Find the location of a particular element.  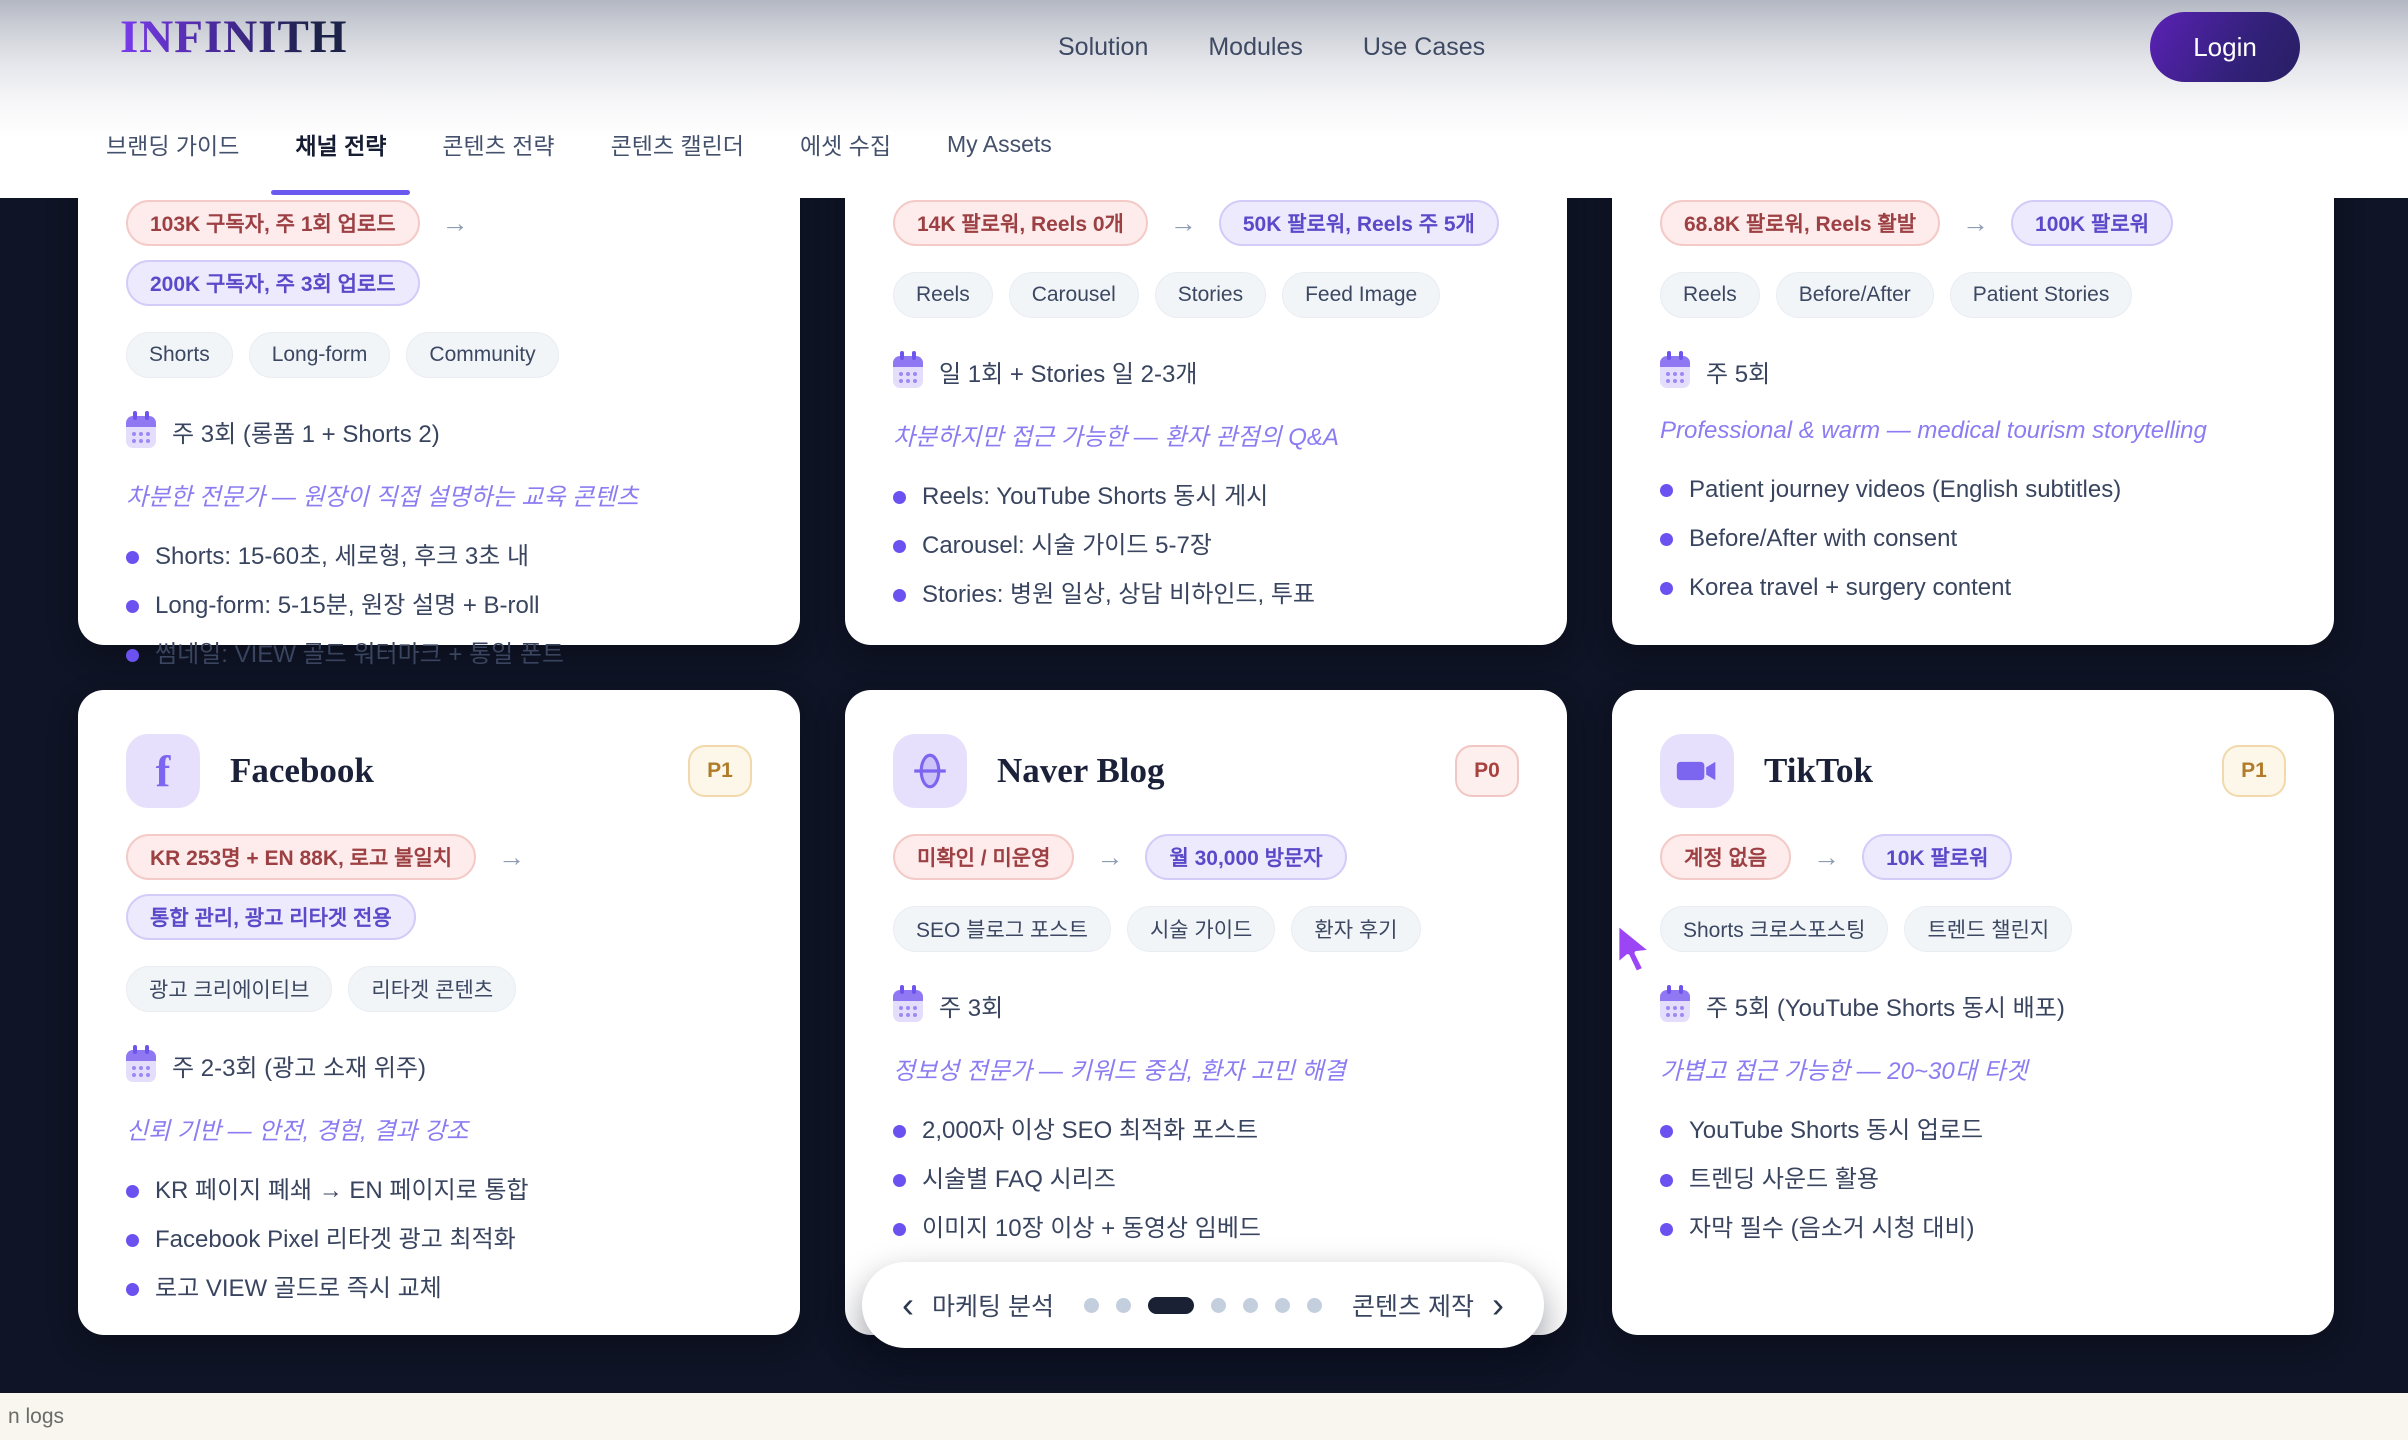

list-item-text: Facebook Pixel 리타겟 광고 최적화 is located at coordinates (335, 1239).